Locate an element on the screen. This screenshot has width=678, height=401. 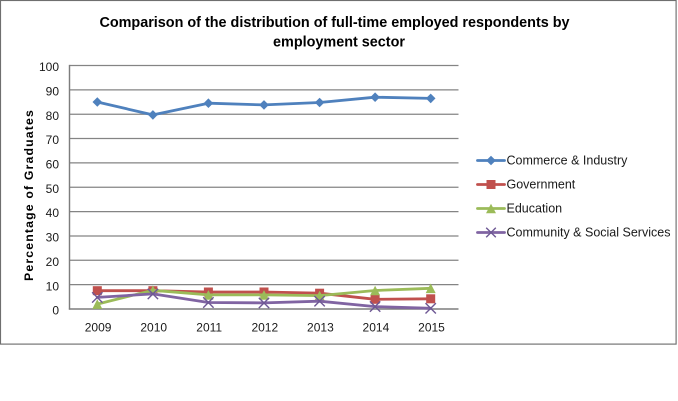
svg-text: 2015 is located at coordinates (431, 328).